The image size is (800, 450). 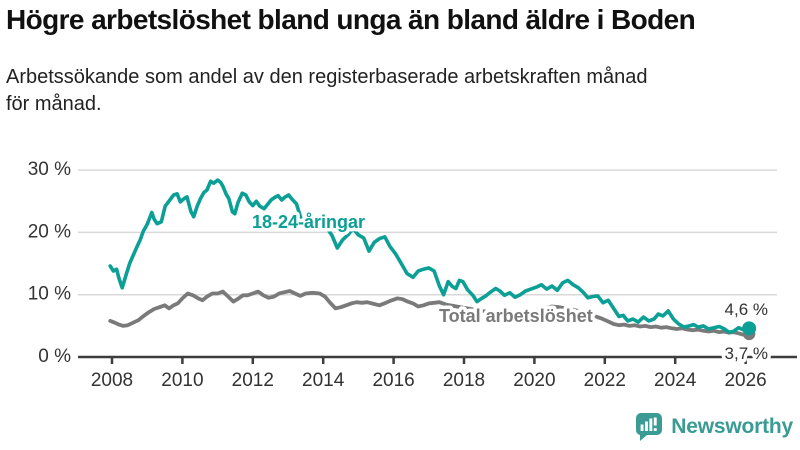 I want to click on x-axis-tick-label: 2010, so click(x=182, y=380).